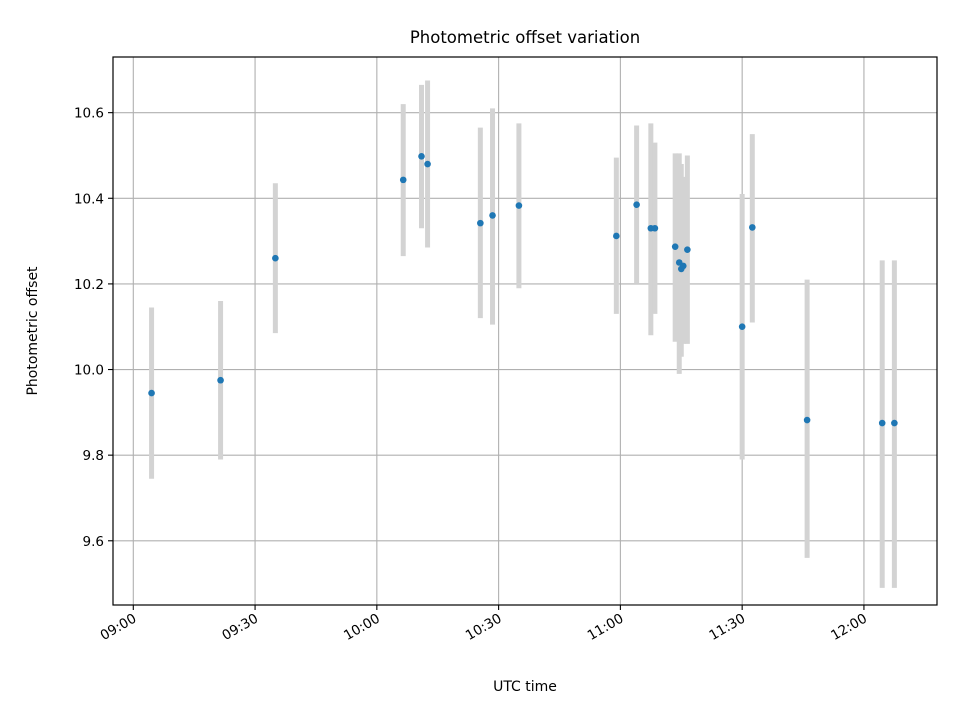 This screenshot has width=960, height=720. Describe the element at coordinates (89, 285) in the screenshot. I see `y-tick-label: 10.2` at that location.